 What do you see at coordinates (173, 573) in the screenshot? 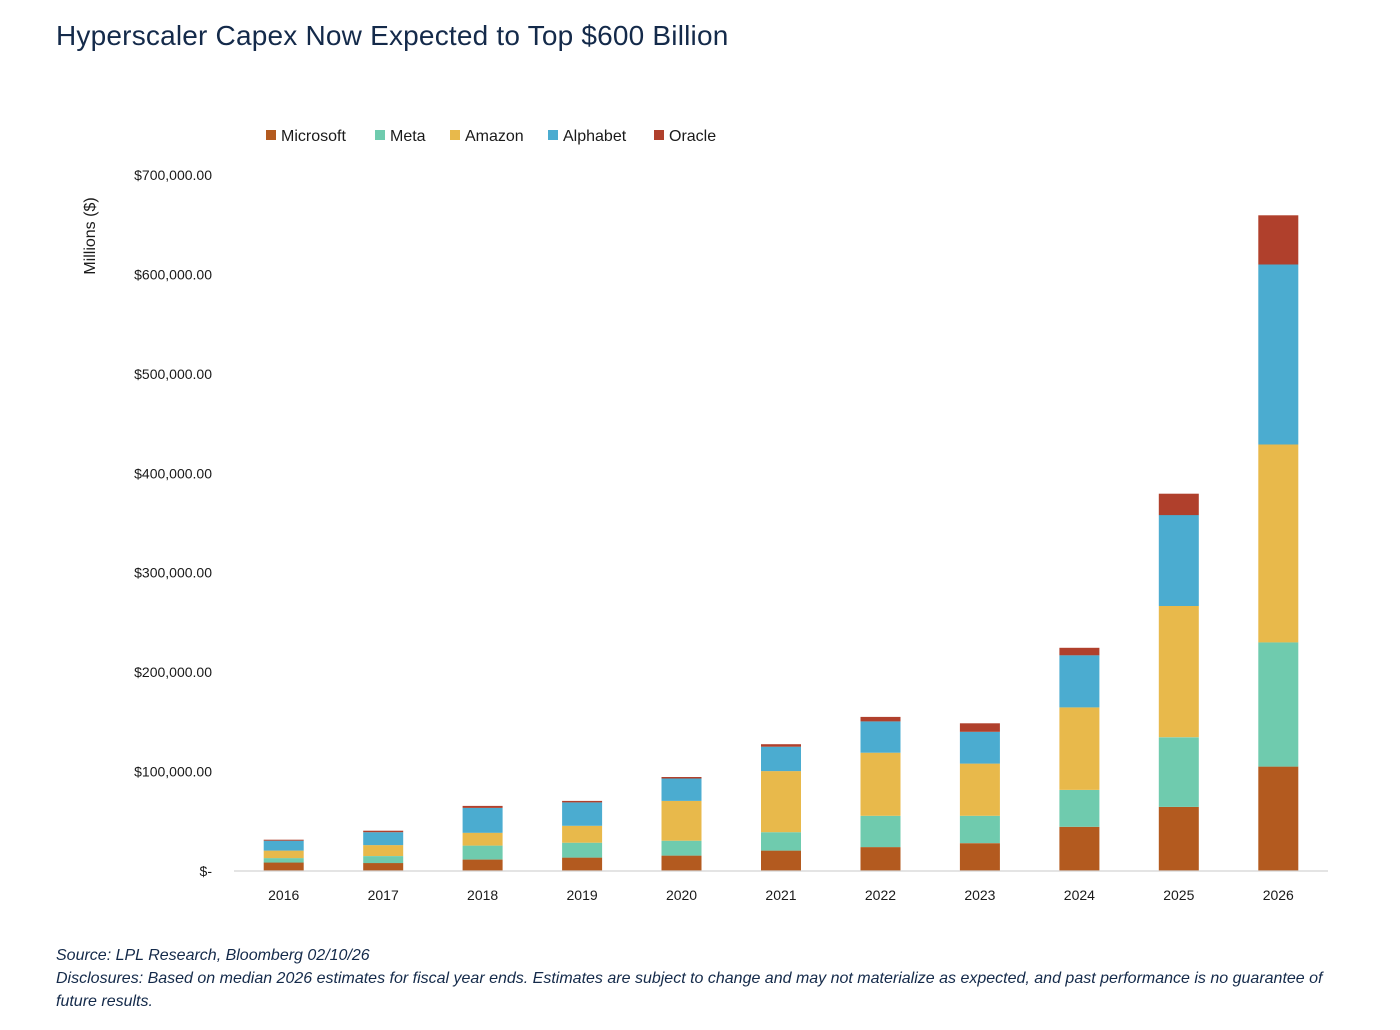
I see `y-tick-label: $300,000.00` at bounding box center [173, 573].